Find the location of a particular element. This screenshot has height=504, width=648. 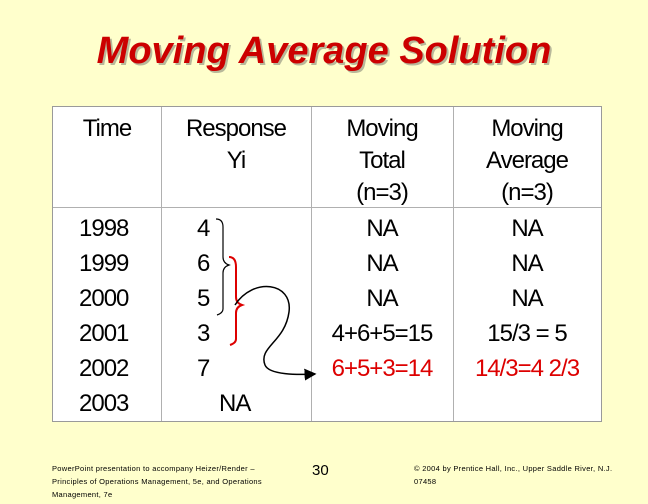

cell-response: 4 is located at coordinates (203, 228).